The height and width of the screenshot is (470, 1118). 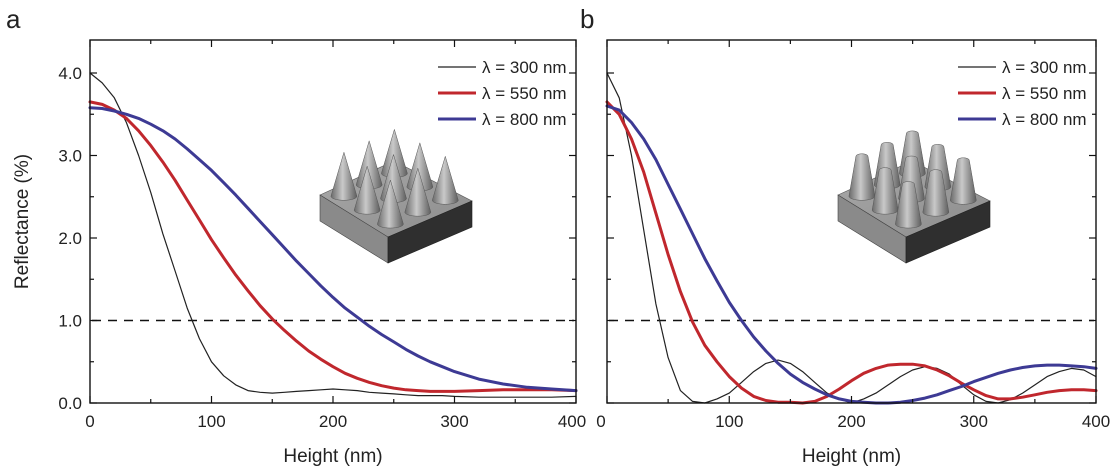 What do you see at coordinates (70, 156) in the screenshot?
I see `y-tick-label: 3.0` at bounding box center [70, 156].